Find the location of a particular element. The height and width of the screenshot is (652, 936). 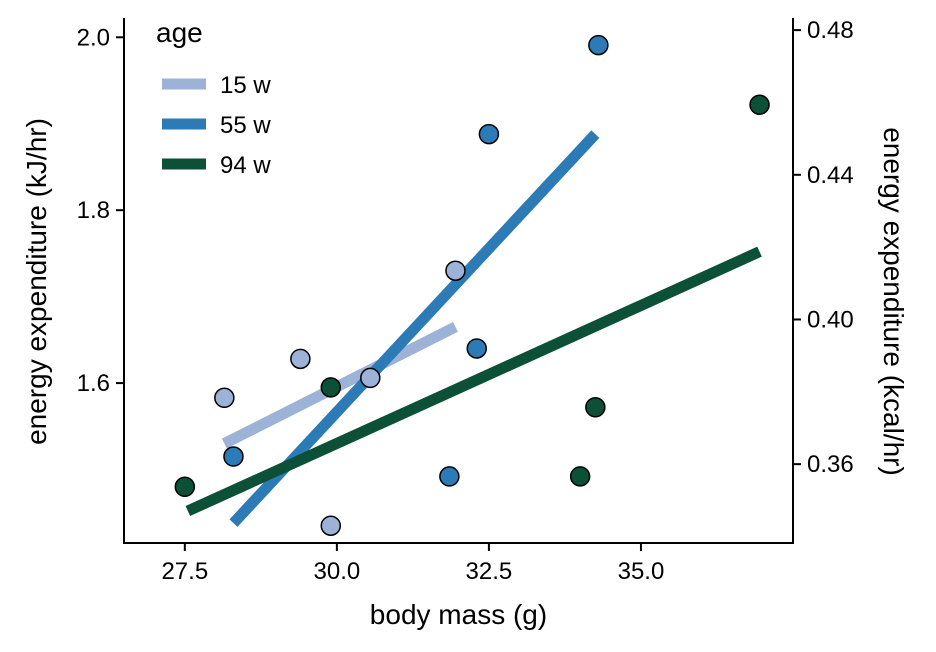

x-tick-label: 30.0 is located at coordinates (337, 571).